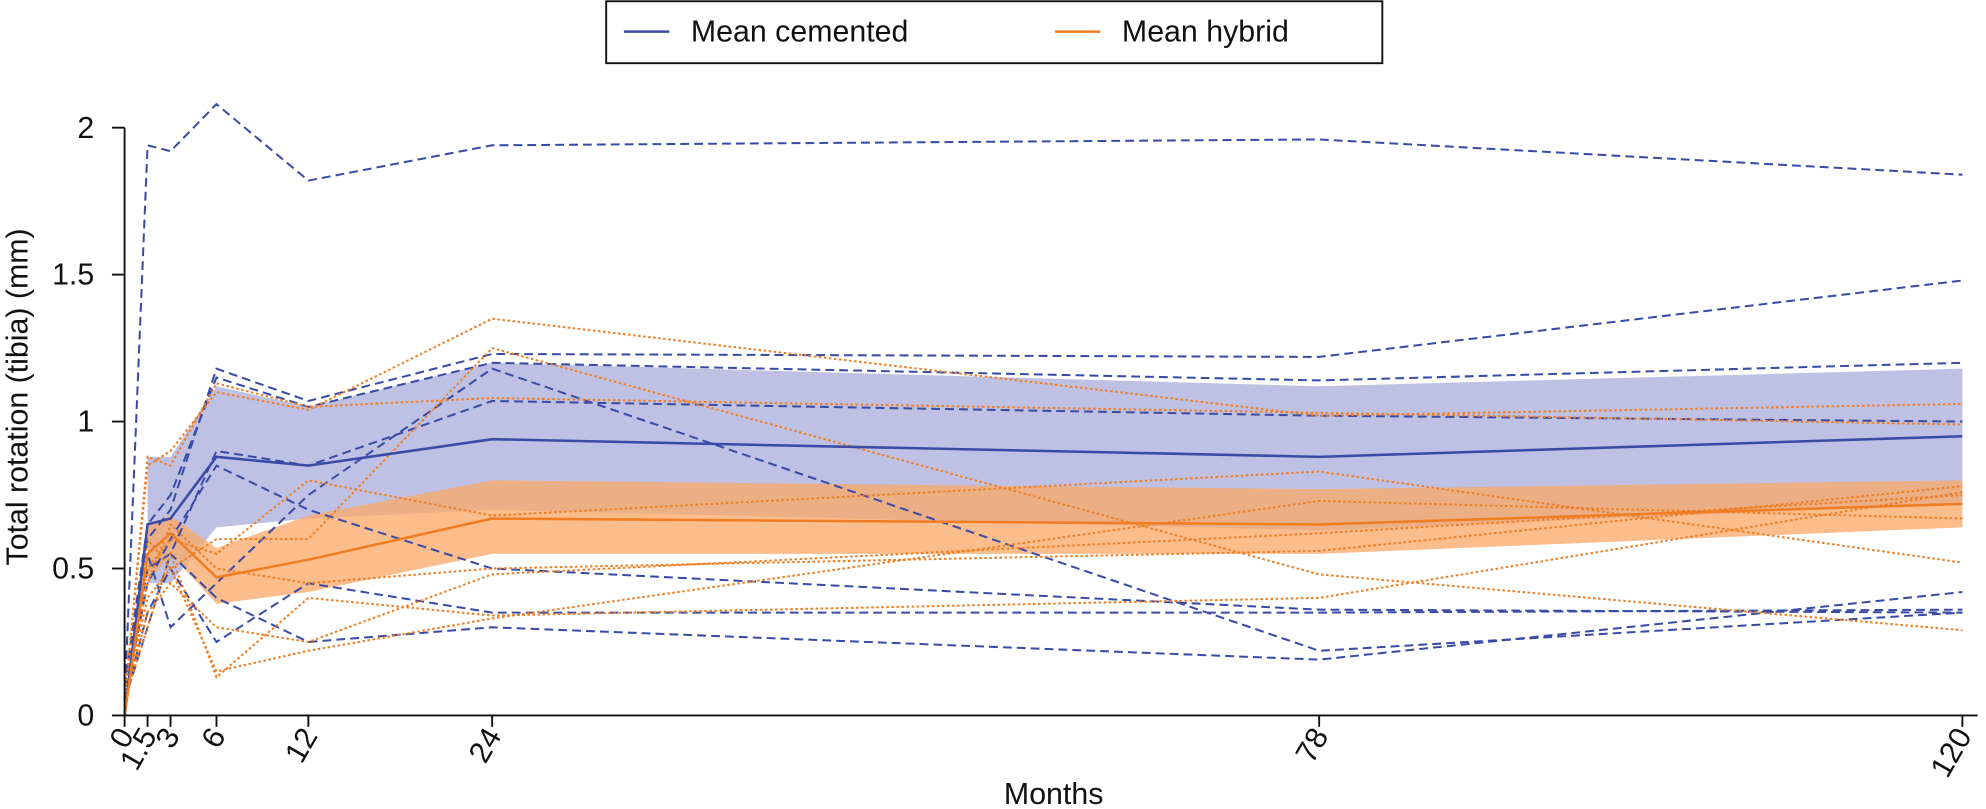 The image size is (1986, 809). I want to click on y-tick-label: 1.5, so click(73, 275).